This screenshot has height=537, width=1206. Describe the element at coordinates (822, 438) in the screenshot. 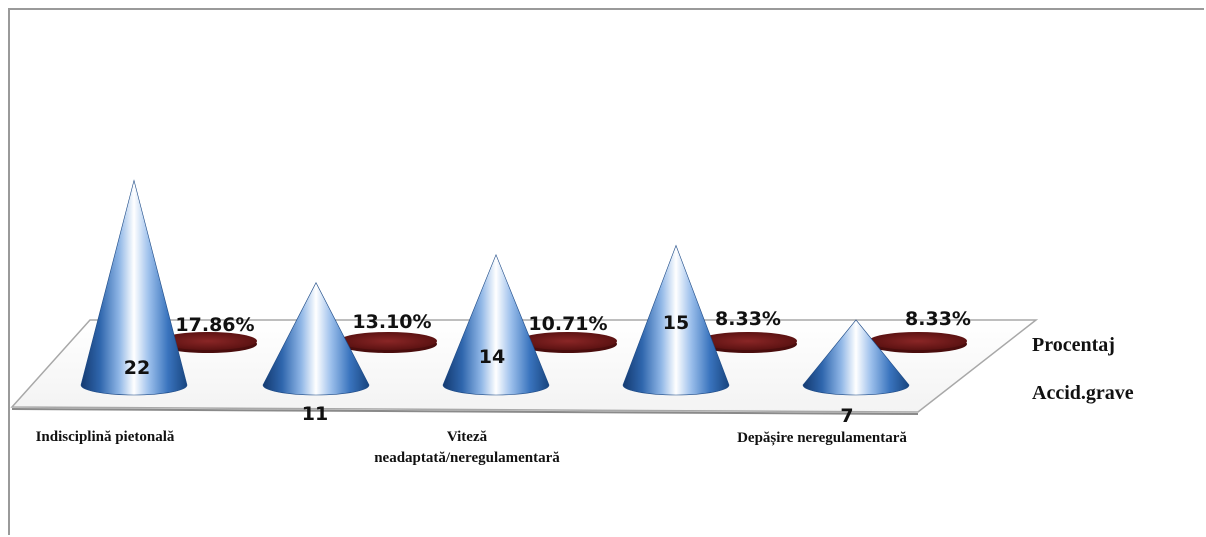

I see `category-label: Depășire neregulamentară` at that location.